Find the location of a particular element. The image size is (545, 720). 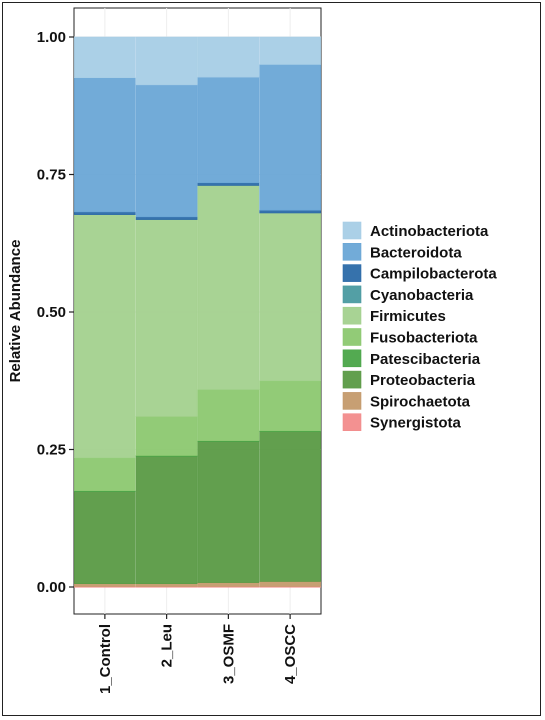

legend-swatch-firmicutes is located at coordinates (352, 315).